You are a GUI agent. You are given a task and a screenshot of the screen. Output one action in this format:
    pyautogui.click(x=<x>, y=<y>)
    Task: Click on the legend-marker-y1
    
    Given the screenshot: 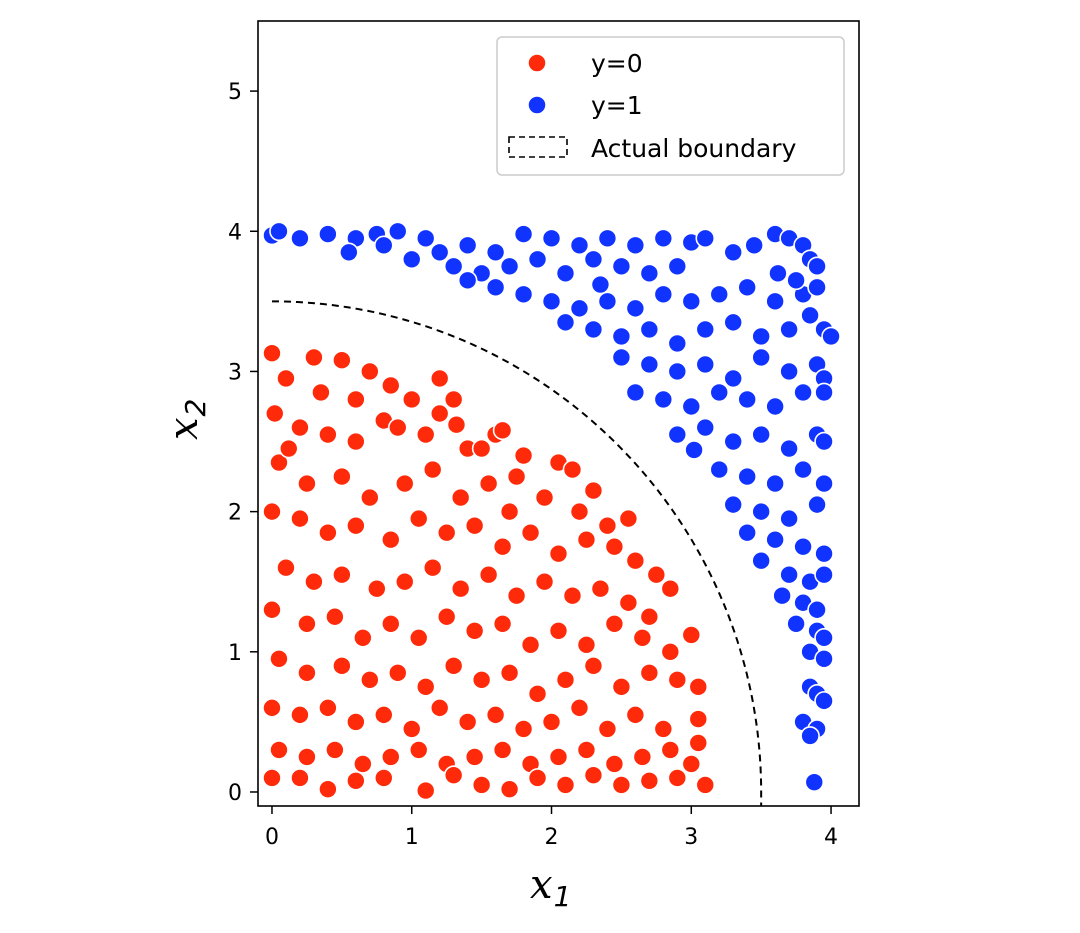 What is the action you would take?
    pyautogui.click(x=537, y=105)
    